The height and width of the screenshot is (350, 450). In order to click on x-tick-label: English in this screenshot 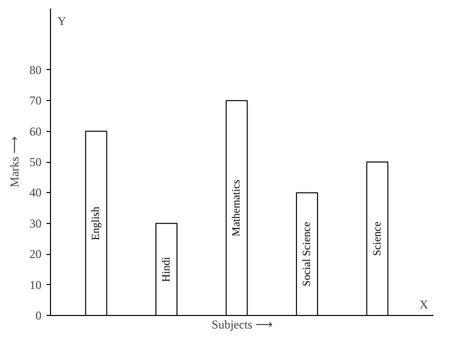, I will do `click(96, 223)`.